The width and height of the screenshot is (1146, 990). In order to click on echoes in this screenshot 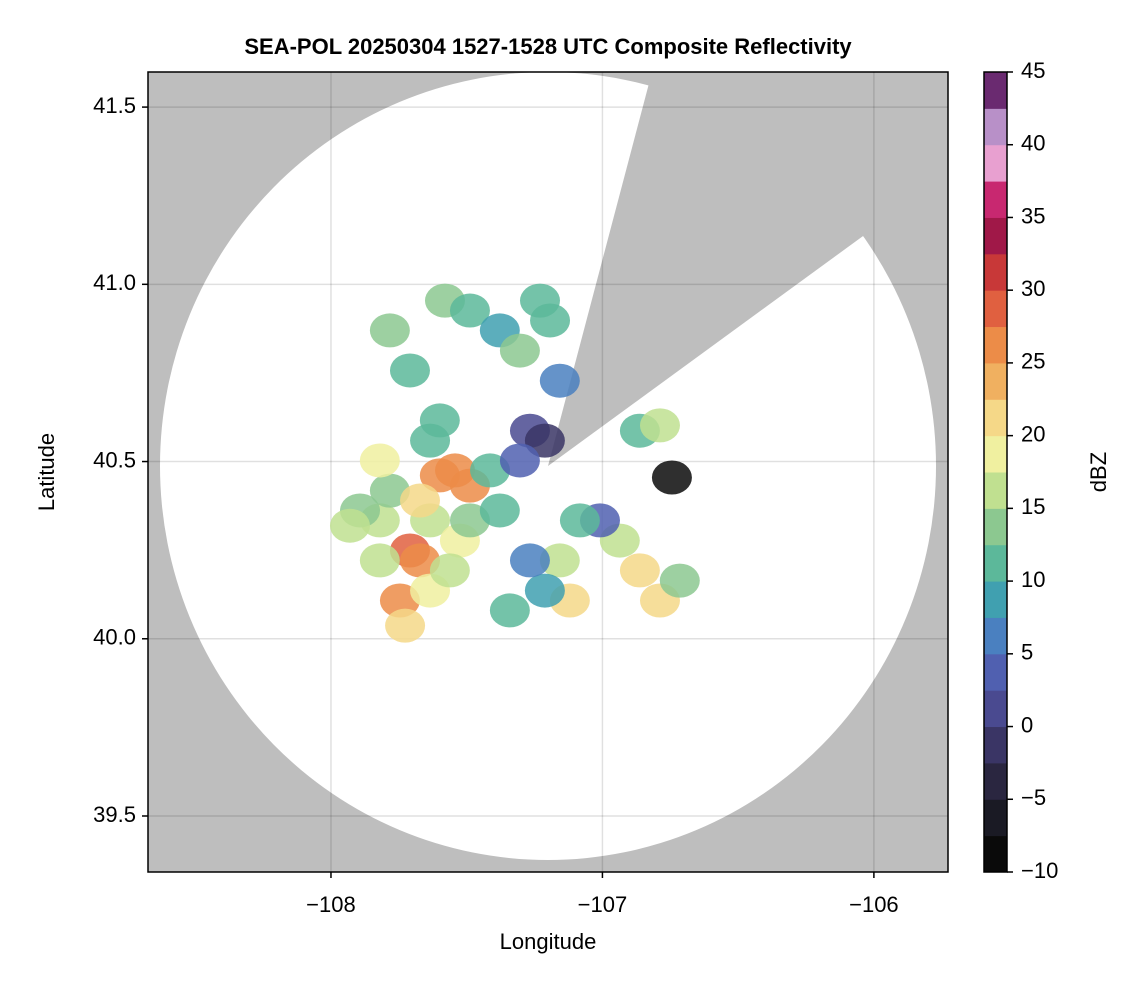, I will do `click(514, 463)`.